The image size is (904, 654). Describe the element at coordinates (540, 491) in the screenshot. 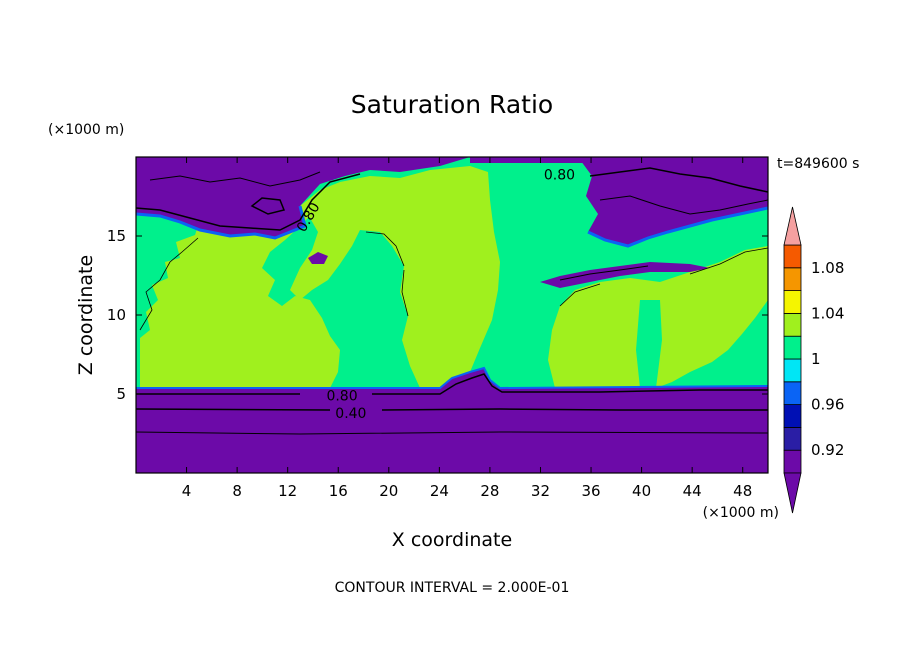

I see `x-tick-label: 32` at that location.